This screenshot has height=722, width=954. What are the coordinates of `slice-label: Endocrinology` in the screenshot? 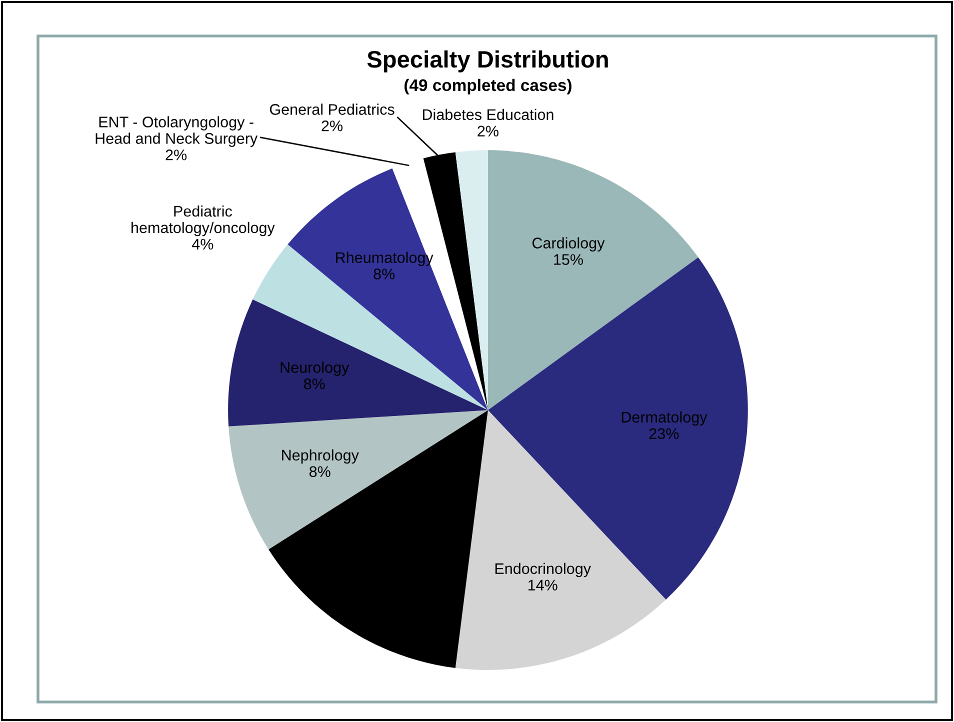 It's located at (543, 570).